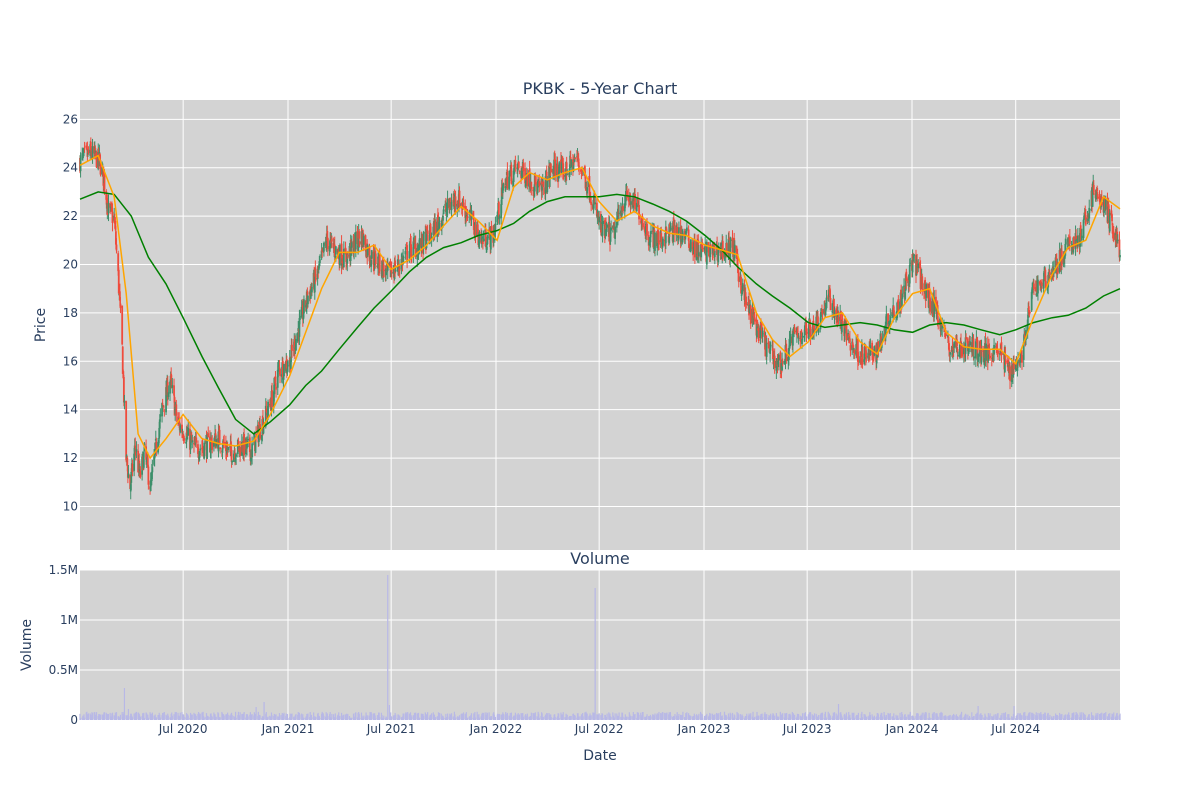 Image resolution: width=1200 pixels, height=800 pixels. I want to click on x-tick-label: Jul 2023, so click(807, 729).